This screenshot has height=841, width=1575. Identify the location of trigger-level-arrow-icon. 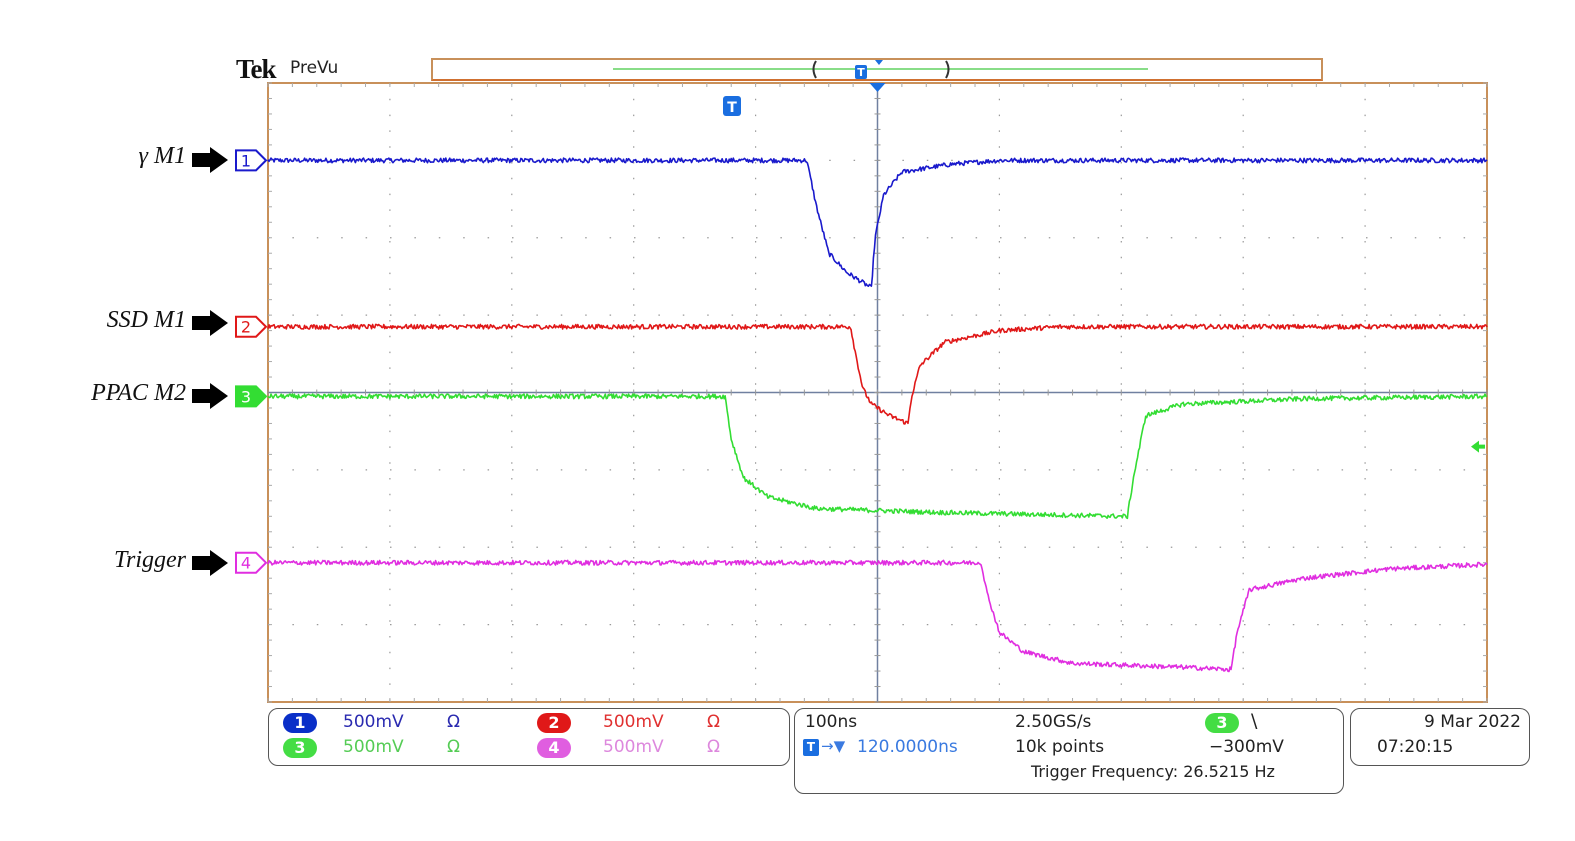
(1478, 446).